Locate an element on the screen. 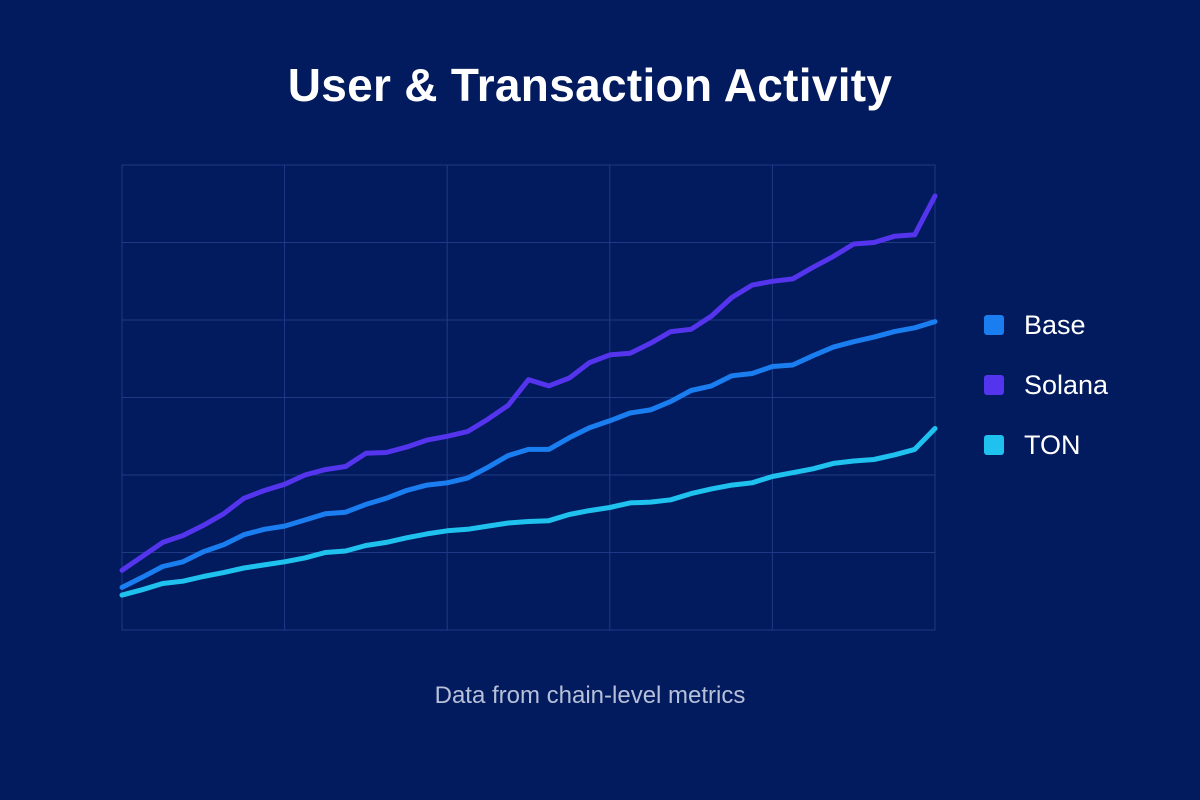  chart-caption: Data from chain-level metrics is located at coordinates (590, 695).